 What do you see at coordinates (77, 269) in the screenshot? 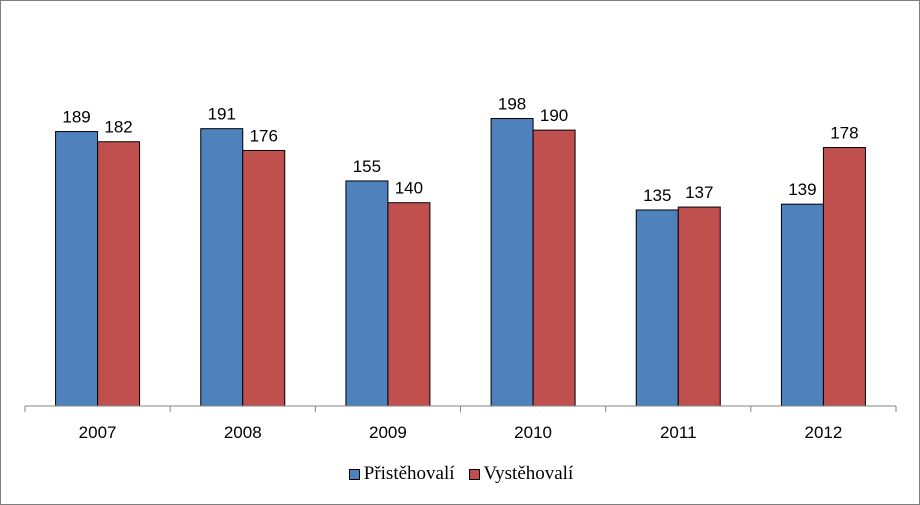
I see `bar-series-1-2007` at bounding box center [77, 269].